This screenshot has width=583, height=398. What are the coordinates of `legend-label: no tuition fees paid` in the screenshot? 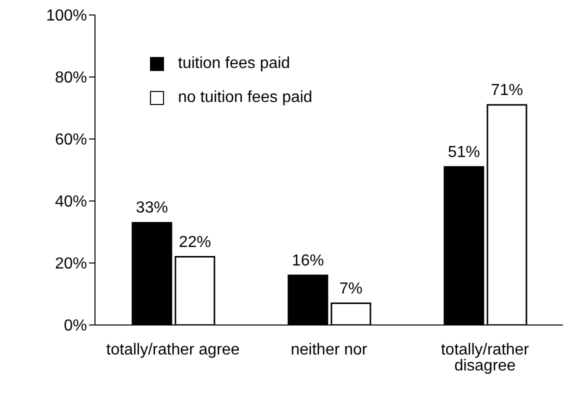 It's located at (245, 98).